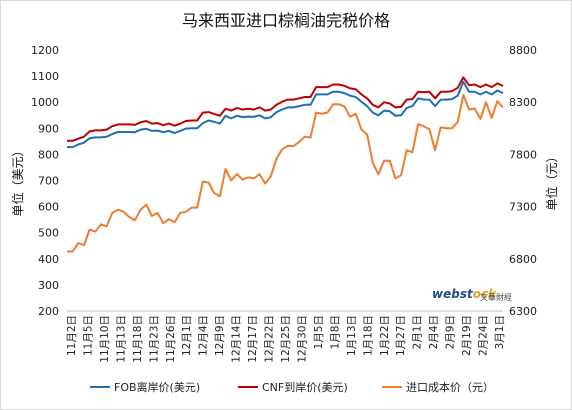 The height and width of the screenshot is (410, 572). I want to click on x-tick-label: 11月26日, so click(171, 339).